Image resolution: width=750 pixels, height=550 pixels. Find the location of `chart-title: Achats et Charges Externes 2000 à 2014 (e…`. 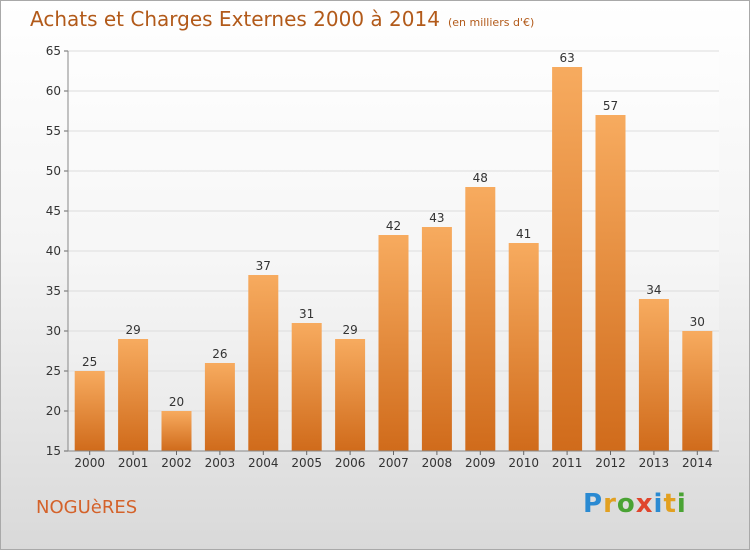

chart-title: Achats et Charges Externes 2000 à 2014 (e… is located at coordinates (282, 19).